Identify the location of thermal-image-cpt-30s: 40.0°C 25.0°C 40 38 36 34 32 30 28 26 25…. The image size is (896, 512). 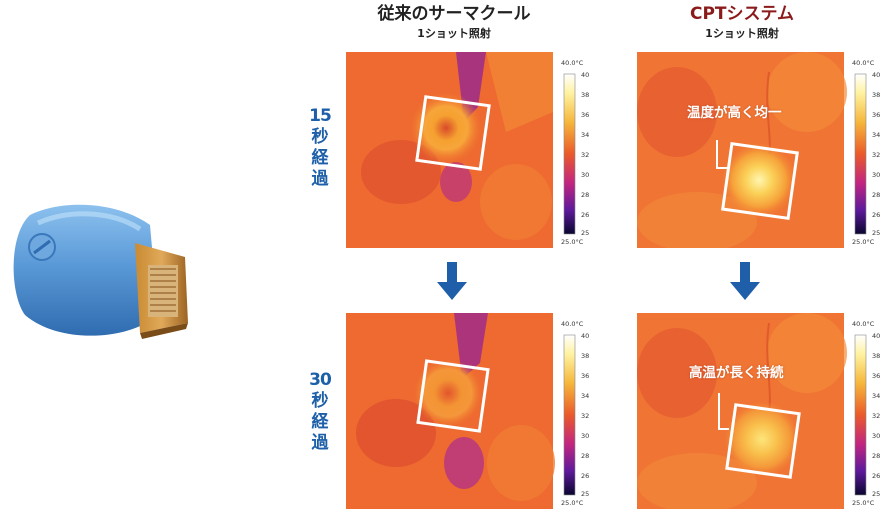
(762, 411).